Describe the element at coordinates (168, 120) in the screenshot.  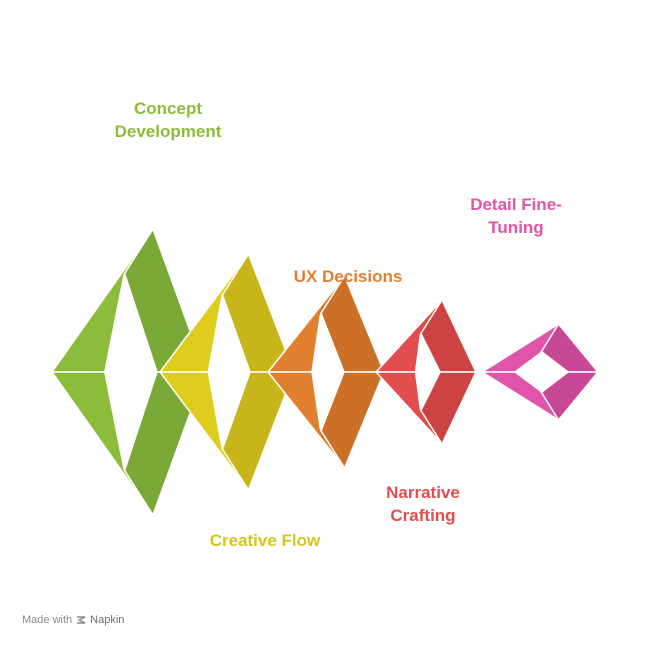
I see `label-concept-development: Concept Development` at that location.